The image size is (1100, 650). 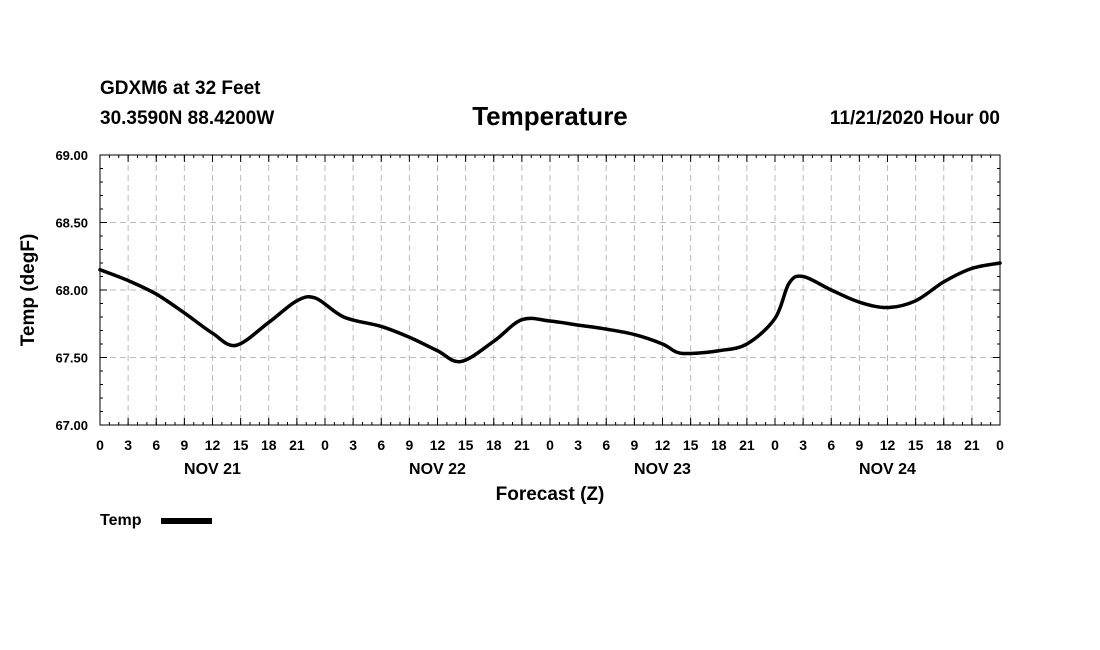 I want to click on chart-title: Temperature, so click(x=550, y=116).